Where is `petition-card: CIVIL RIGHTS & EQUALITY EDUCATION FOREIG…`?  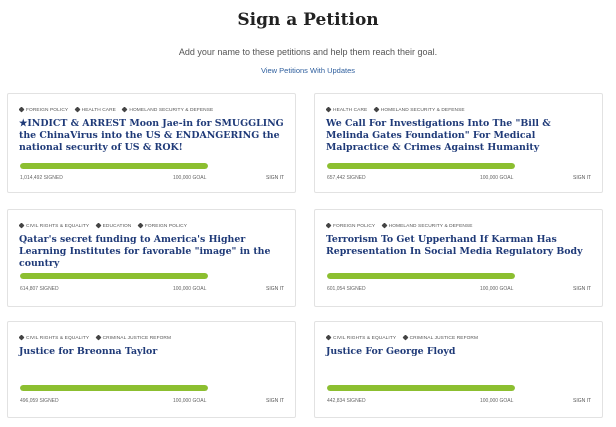 petition-card: CIVIL RIGHTS & EQUALITY EDUCATION FOREIG… is located at coordinates (151, 258).